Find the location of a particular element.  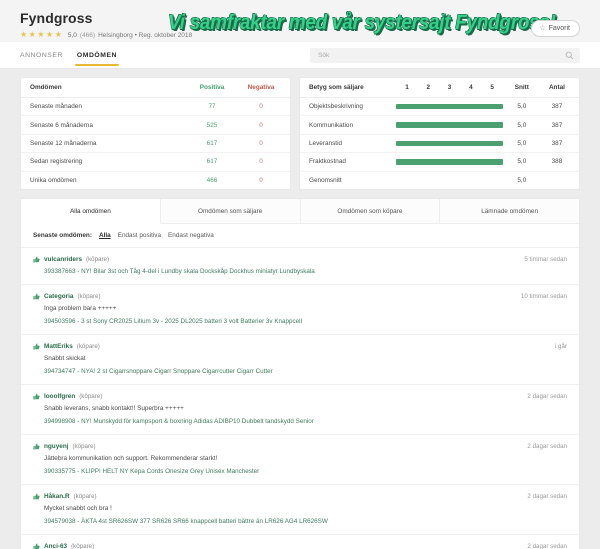

search-box is located at coordinates (445, 55).